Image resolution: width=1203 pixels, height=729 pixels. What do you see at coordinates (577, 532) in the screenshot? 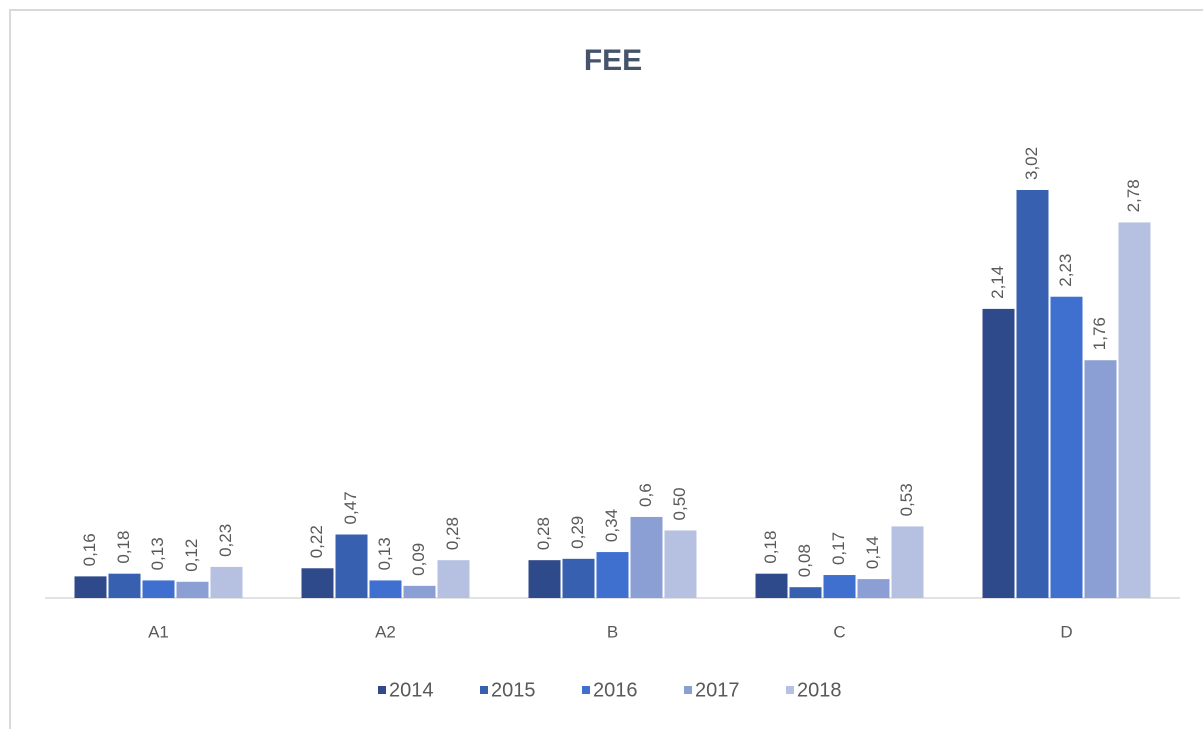
I see `data-label: 0,29` at bounding box center [577, 532].